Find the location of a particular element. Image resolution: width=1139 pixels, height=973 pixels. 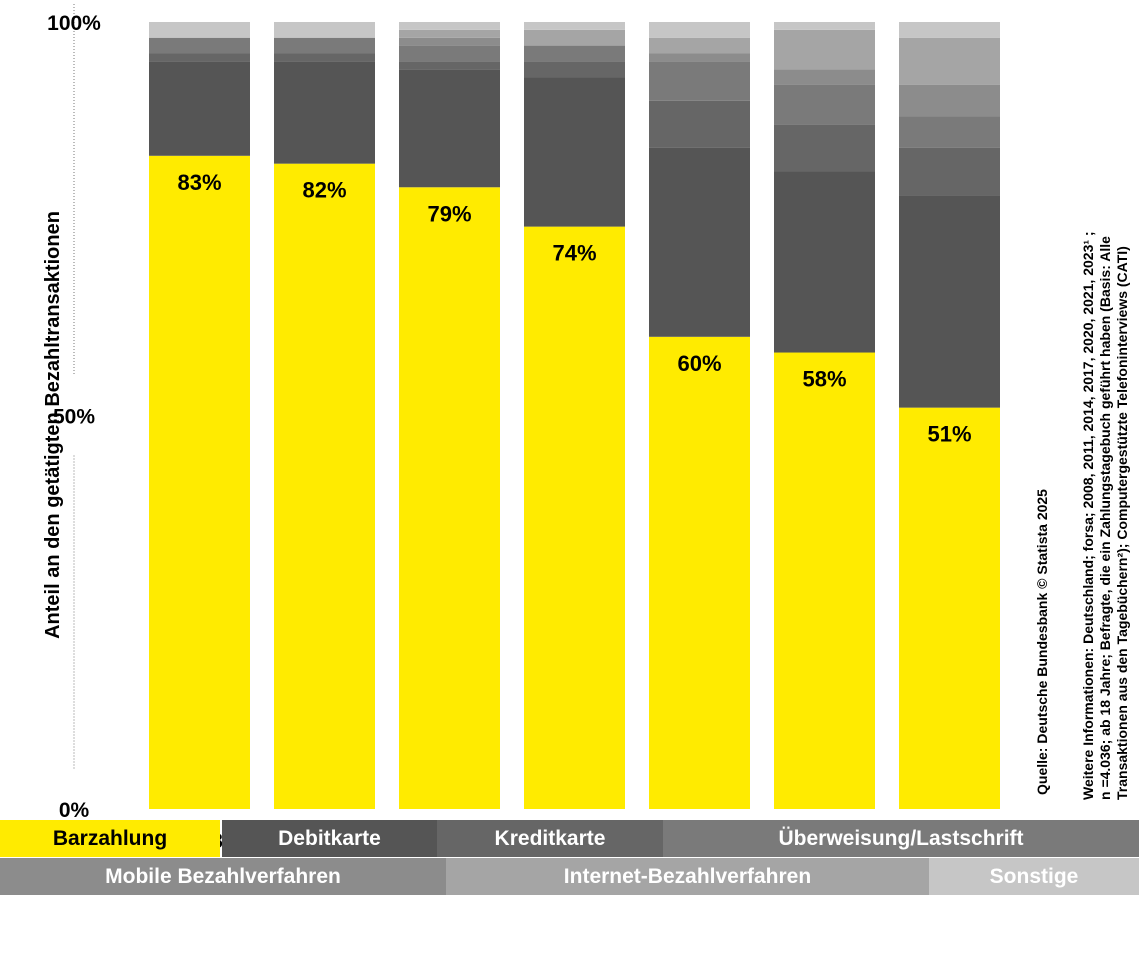

y-tick-label: 100% is located at coordinates (74, 23).